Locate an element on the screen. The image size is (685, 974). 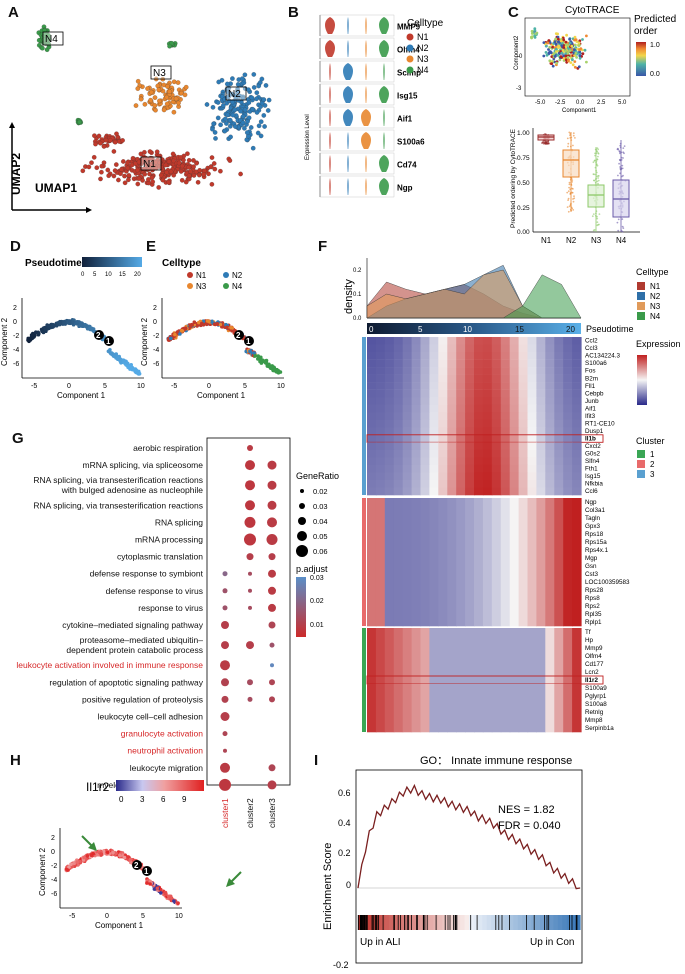
legend-swatch-n4 is located at coordinates (410, 70).